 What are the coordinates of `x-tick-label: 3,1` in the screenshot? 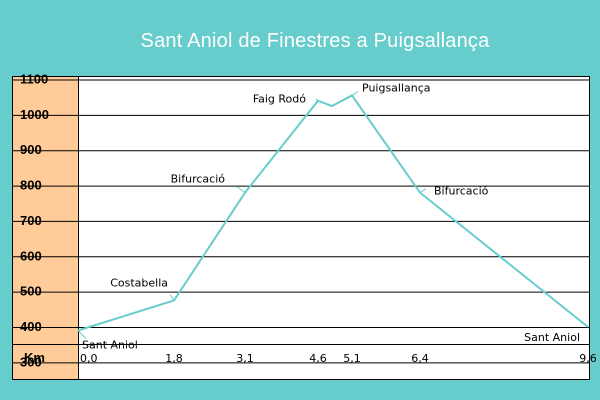 It's located at (245, 358).